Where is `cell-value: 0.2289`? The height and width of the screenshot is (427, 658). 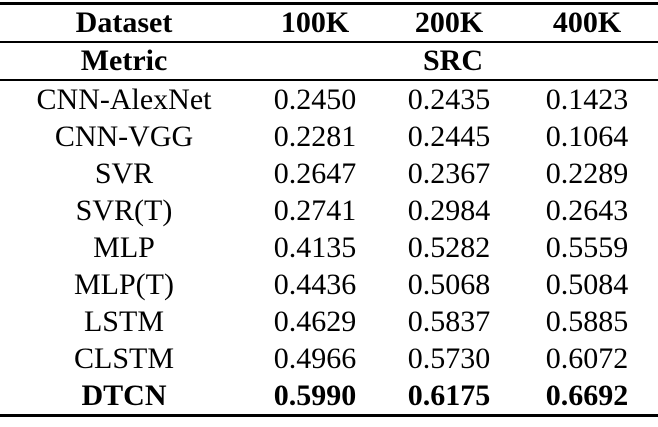 cell-value: 0.2289 is located at coordinates (587, 173).